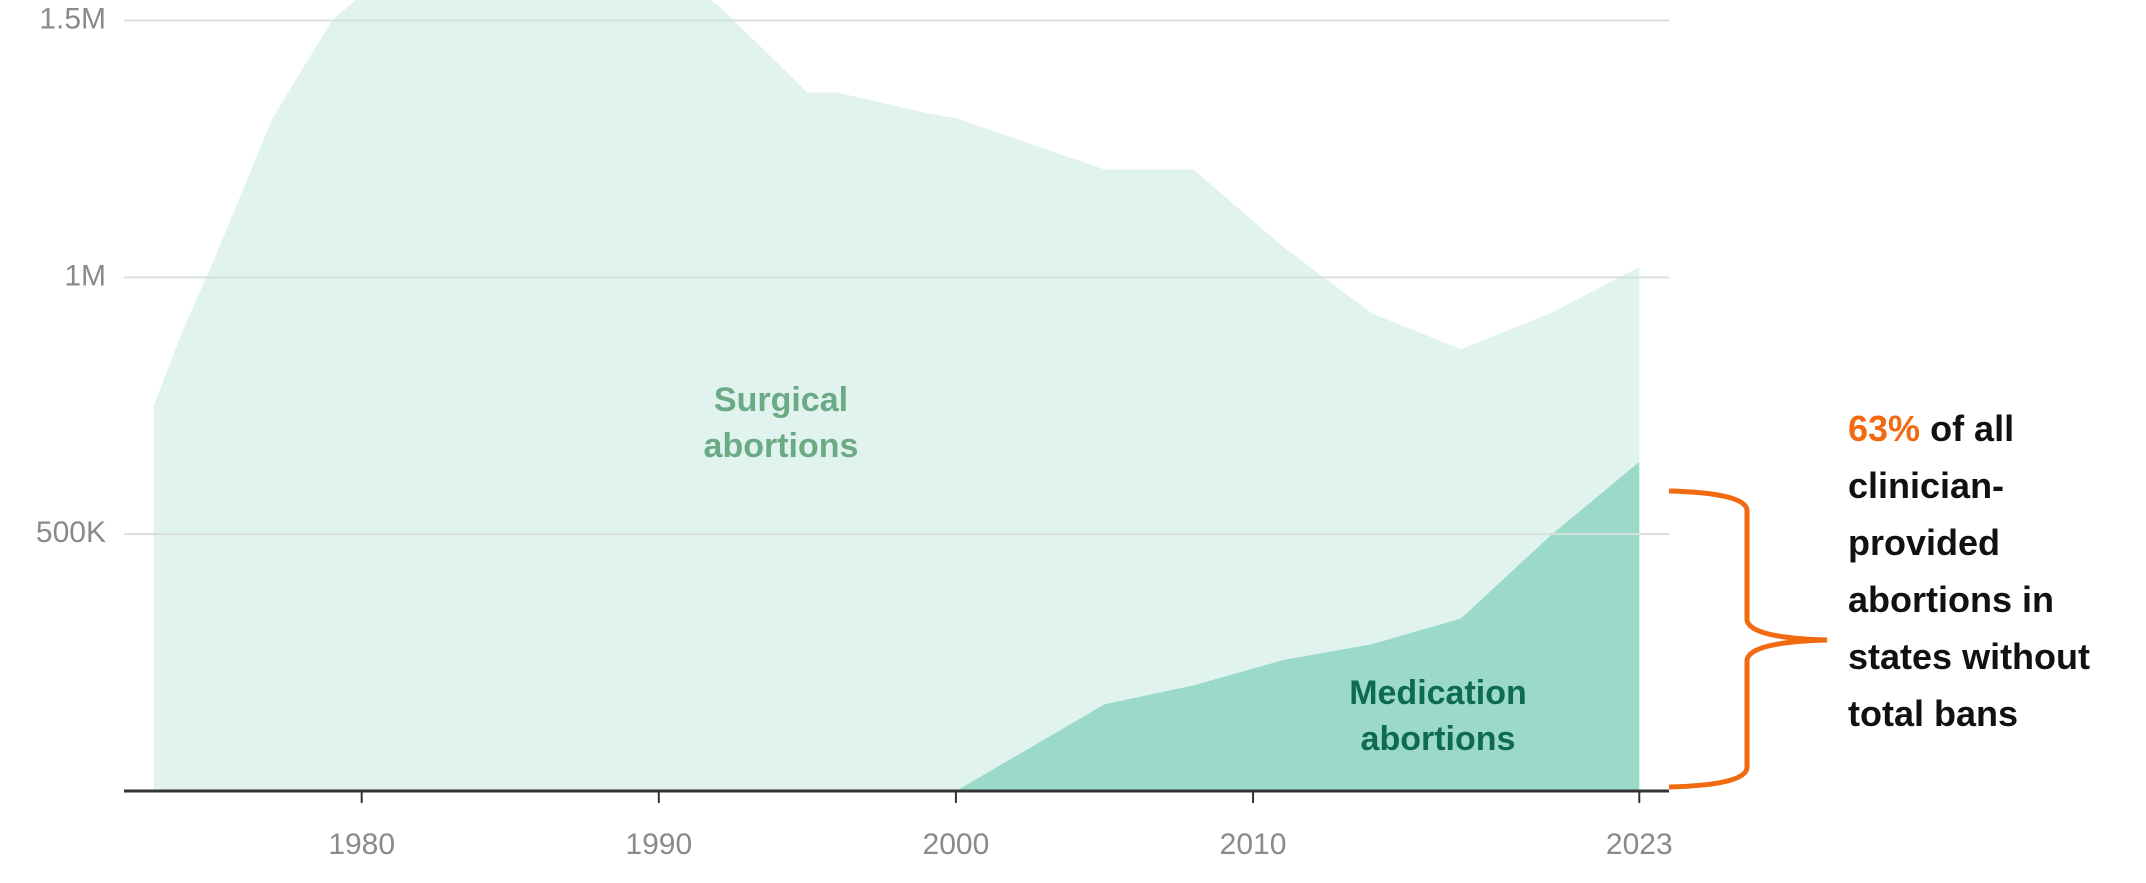 This screenshot has width=2146, height=883. Describe the element at coordinates (1639, 844) in the screenshot. I see `x-tick-label: 2023` at that location.